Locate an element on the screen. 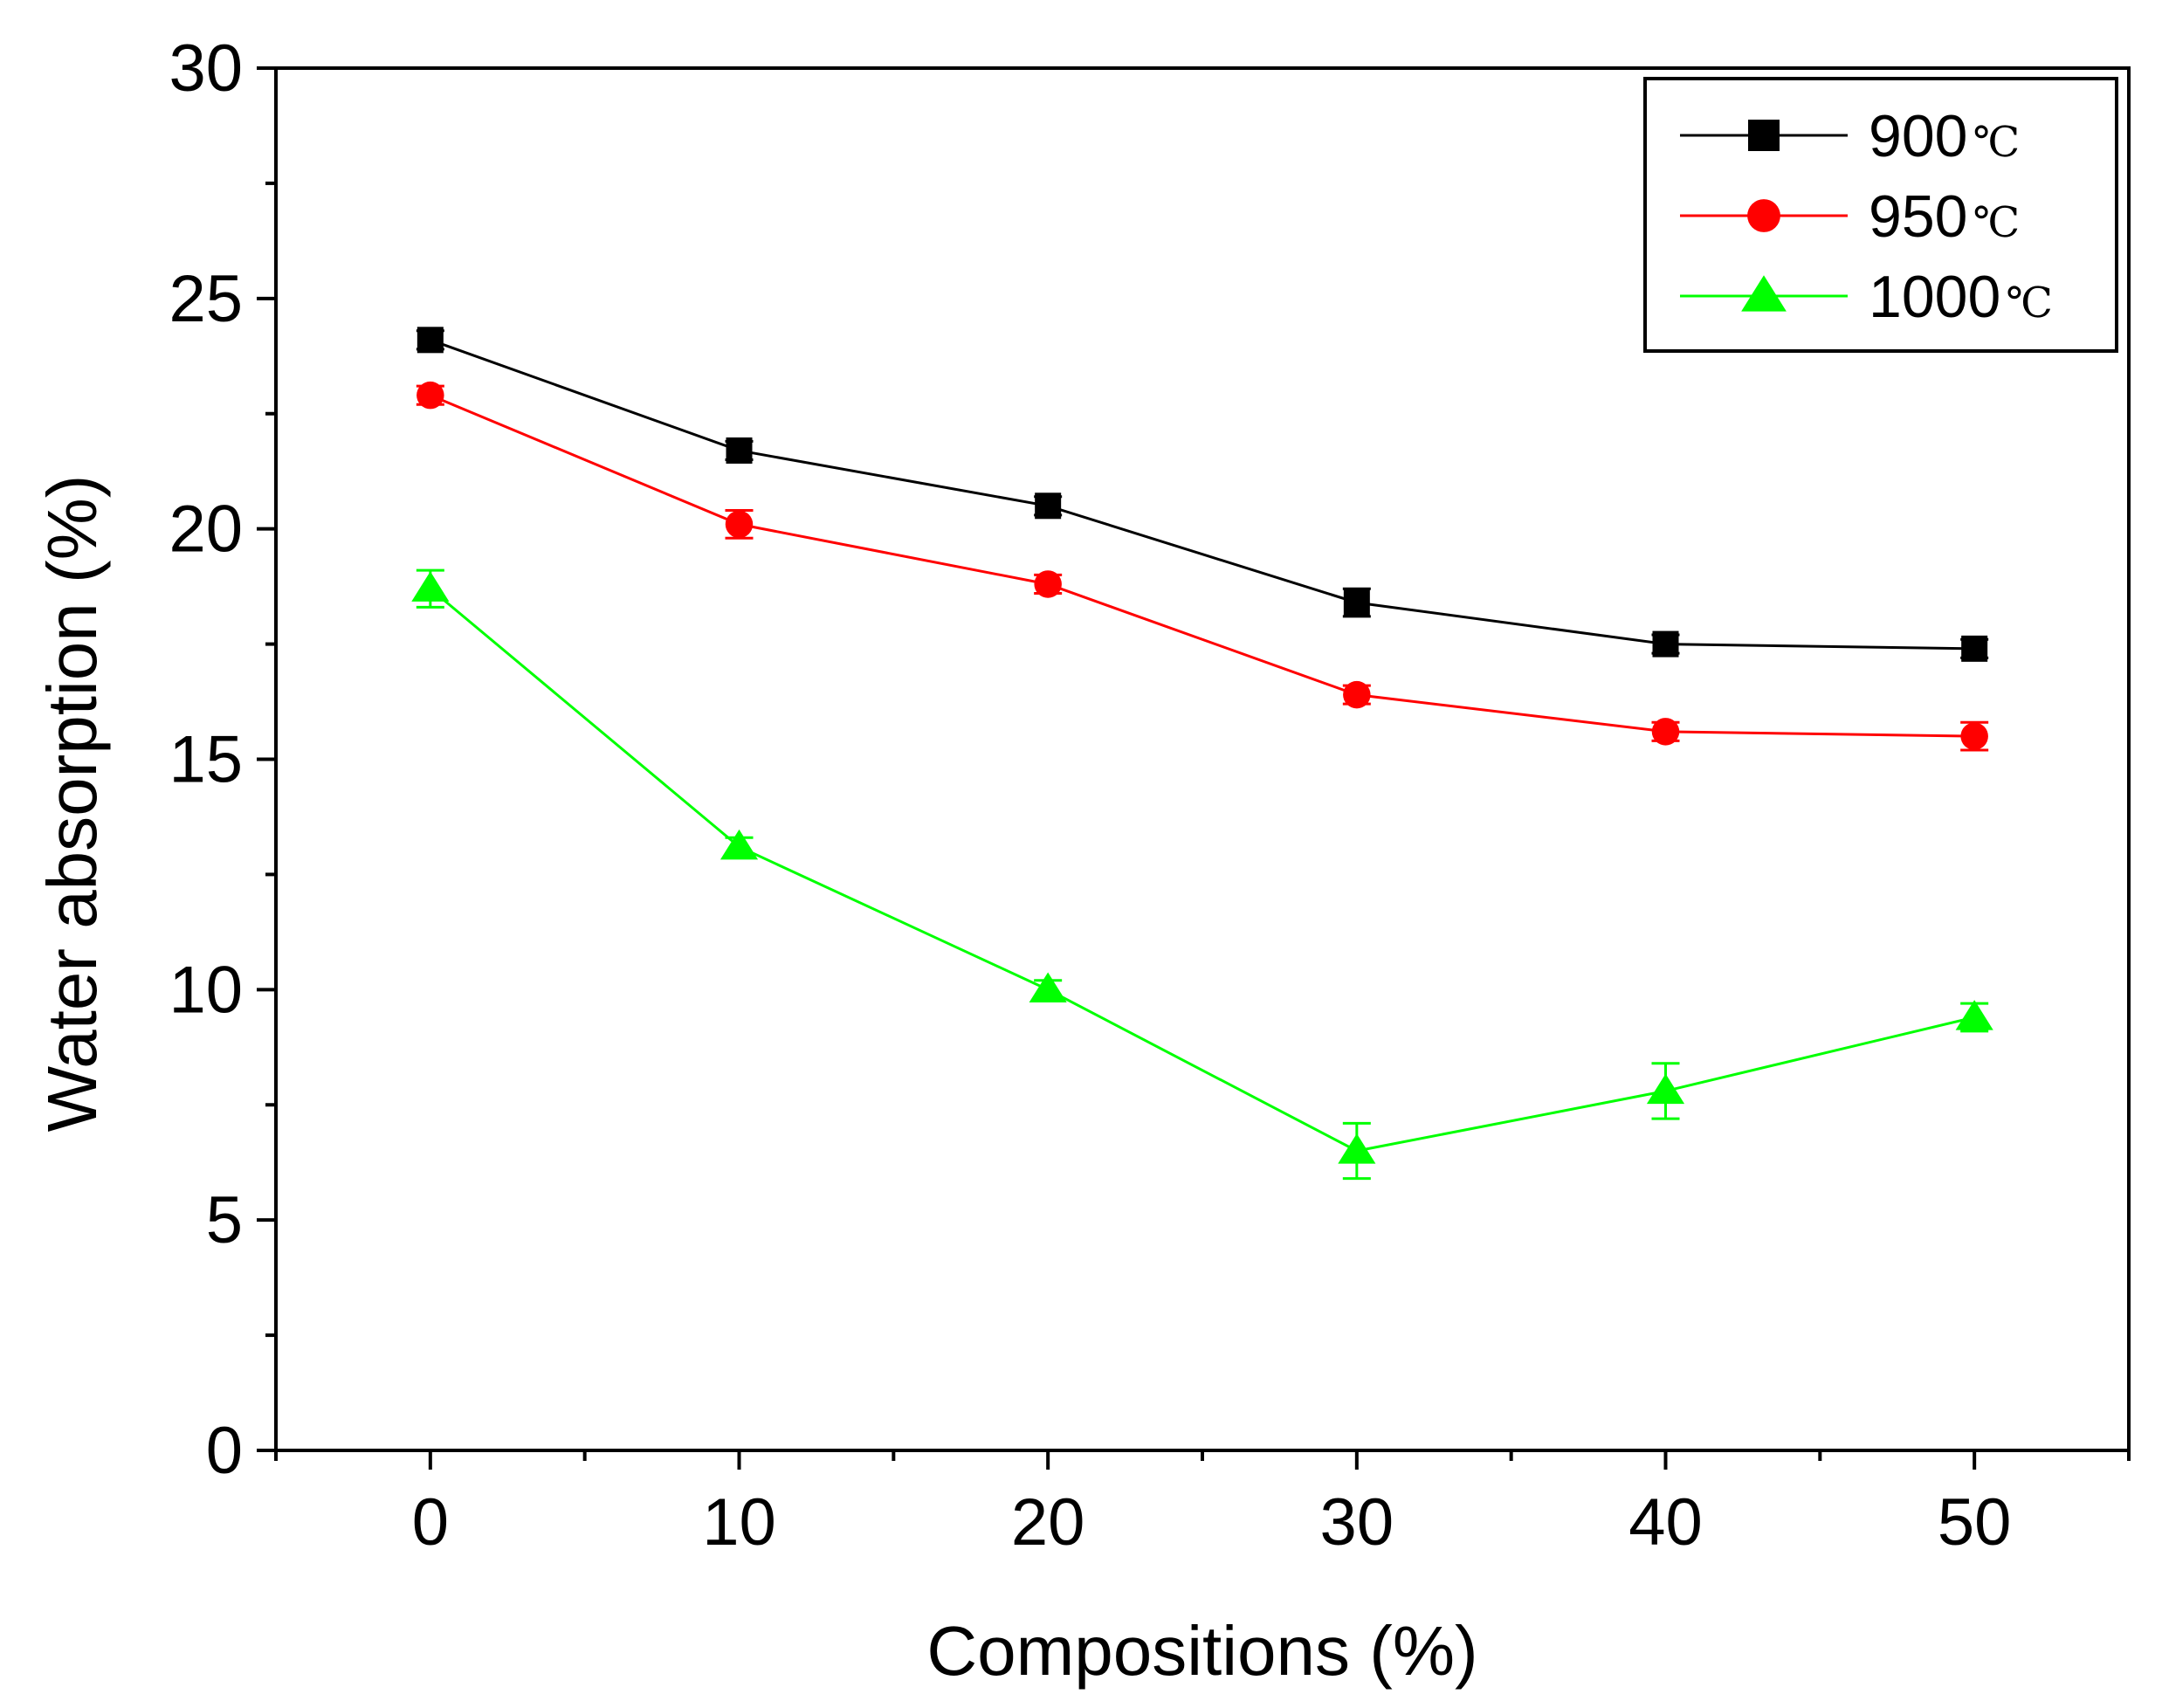  y-tick-label: 0 is located at coordinates (224, 1451).